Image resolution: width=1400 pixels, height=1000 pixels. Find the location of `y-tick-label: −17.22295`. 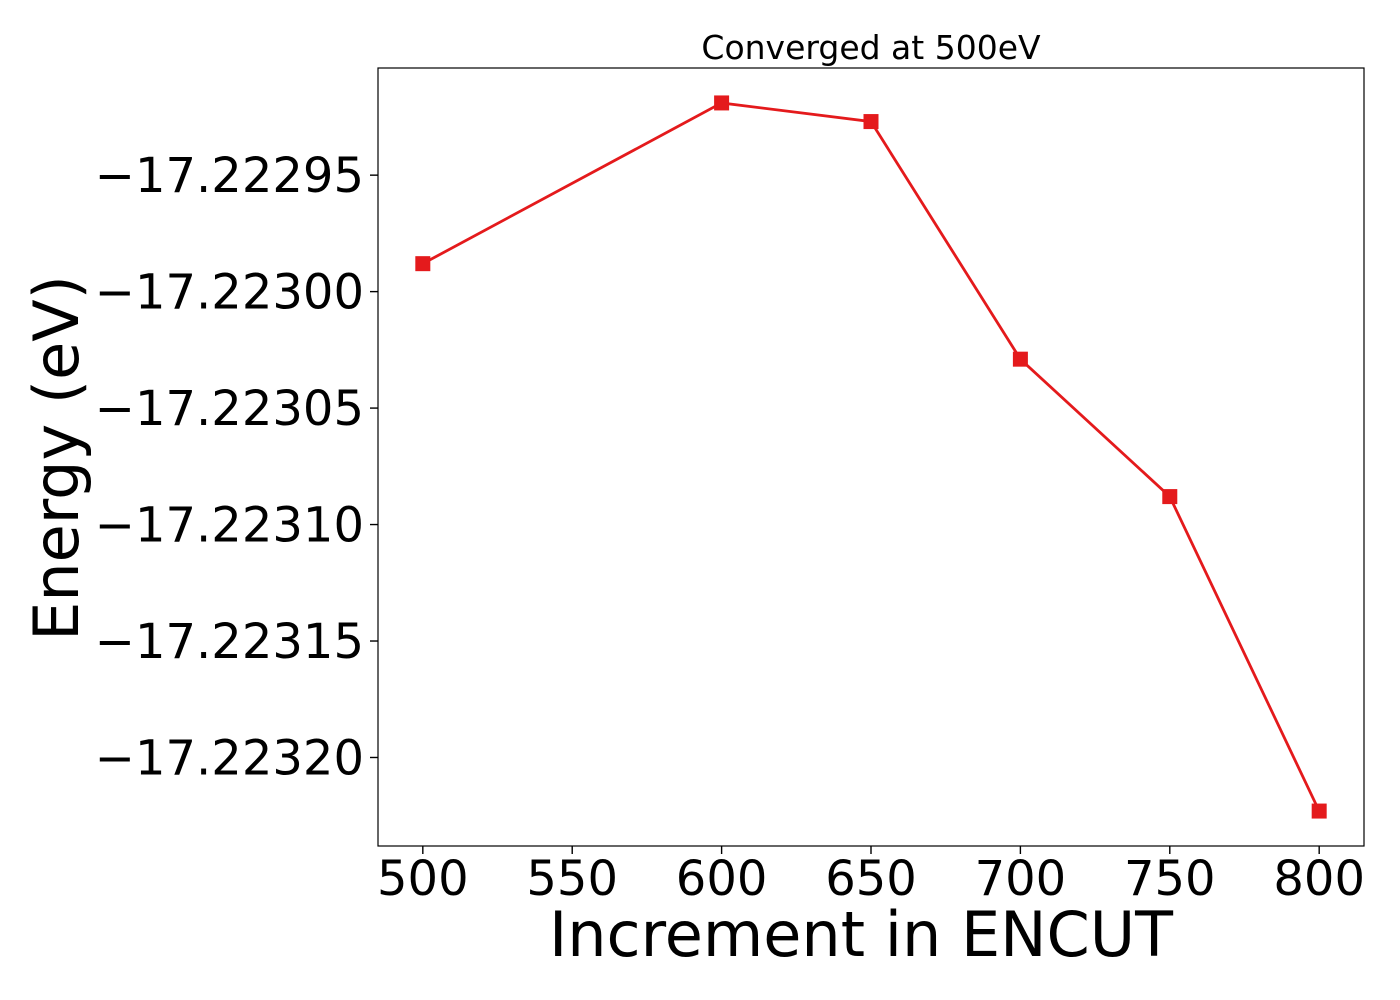

y-tick-label: −17.22295 is located at coordinates (229, 176).